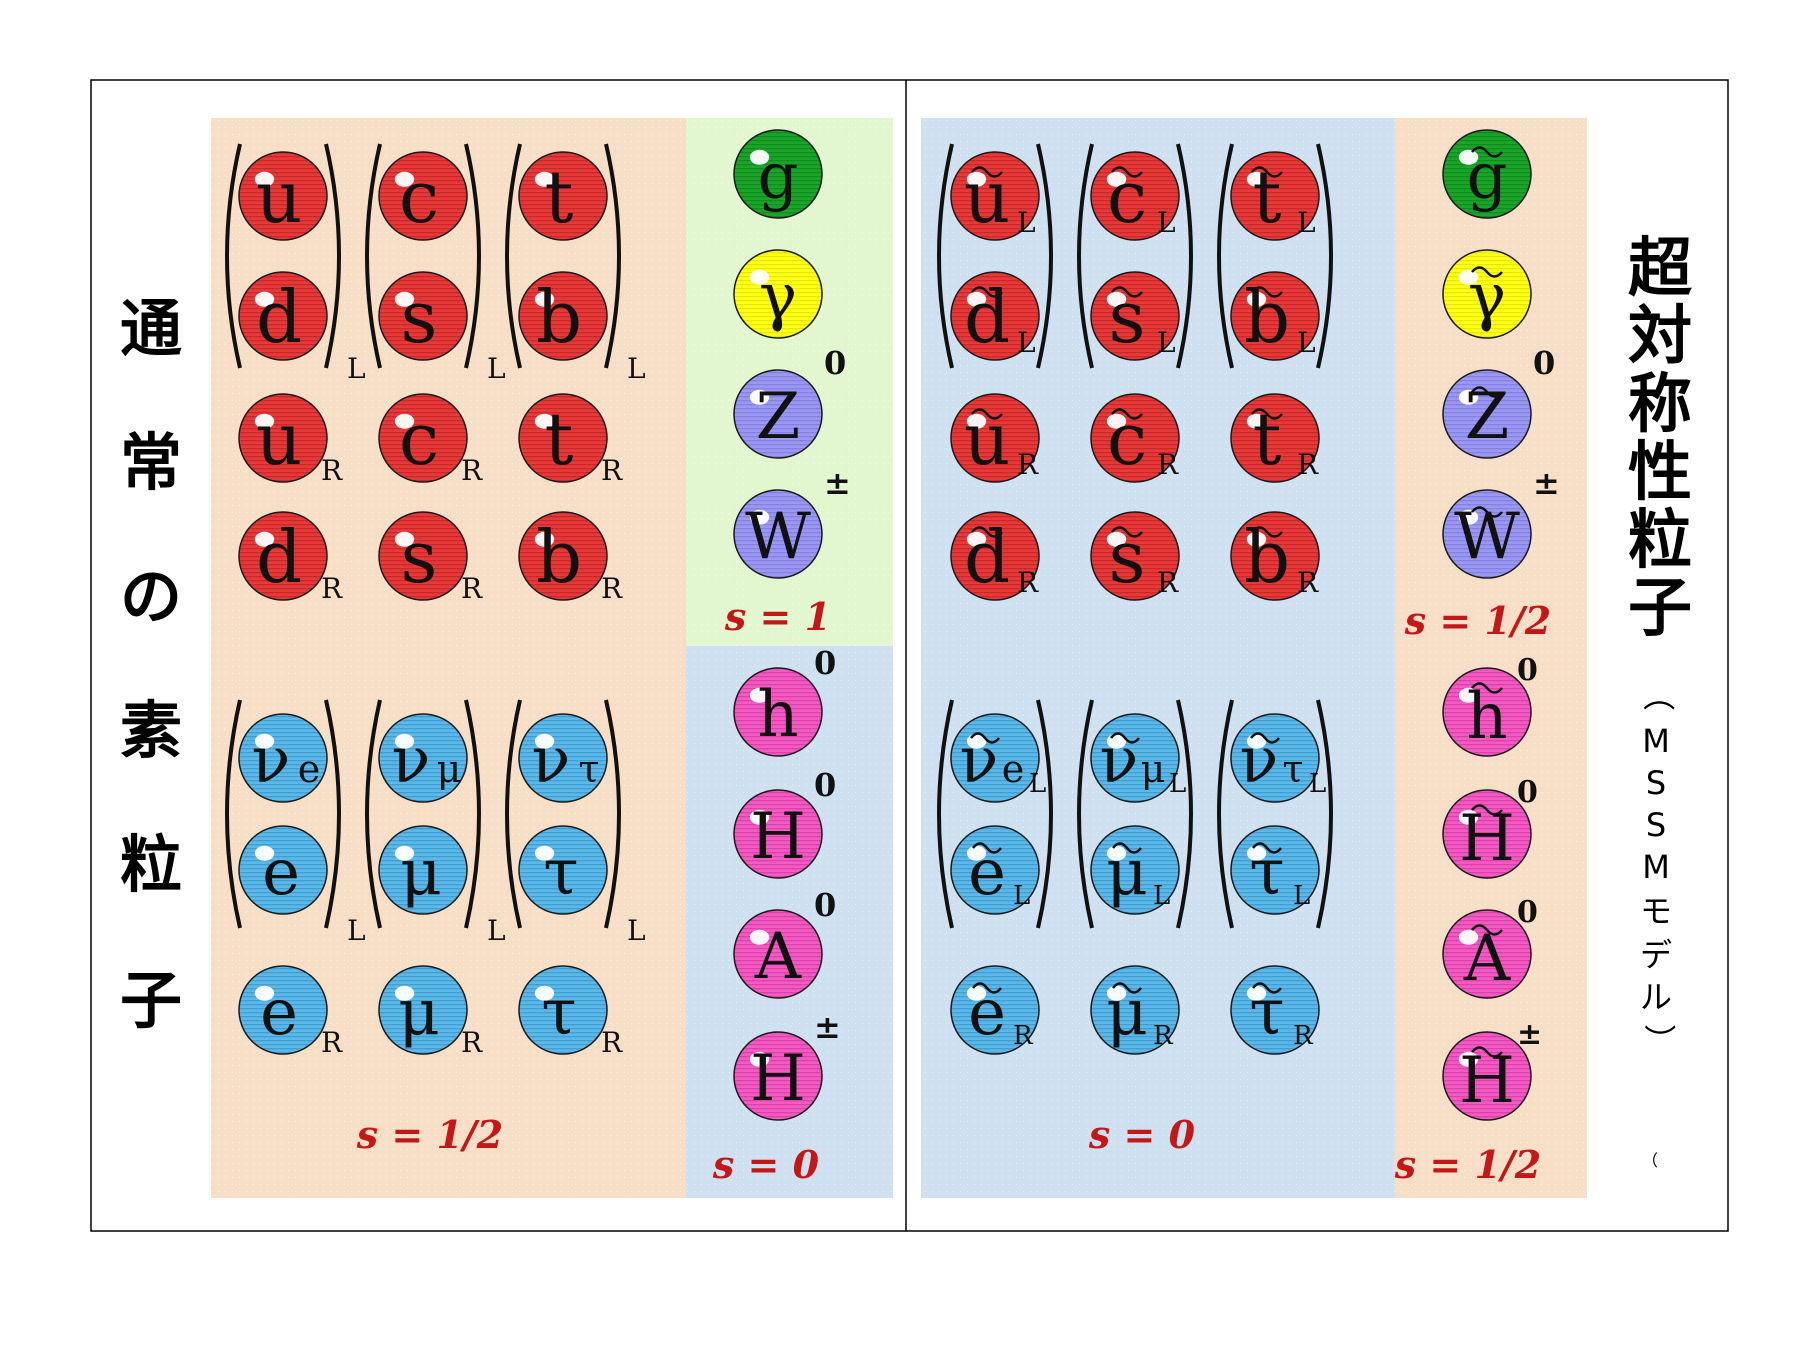  What do you see at coordinates (1660, 541) in the screenshot?
I see `susy-title-char: 粒` at bounding box center [1660, 541].